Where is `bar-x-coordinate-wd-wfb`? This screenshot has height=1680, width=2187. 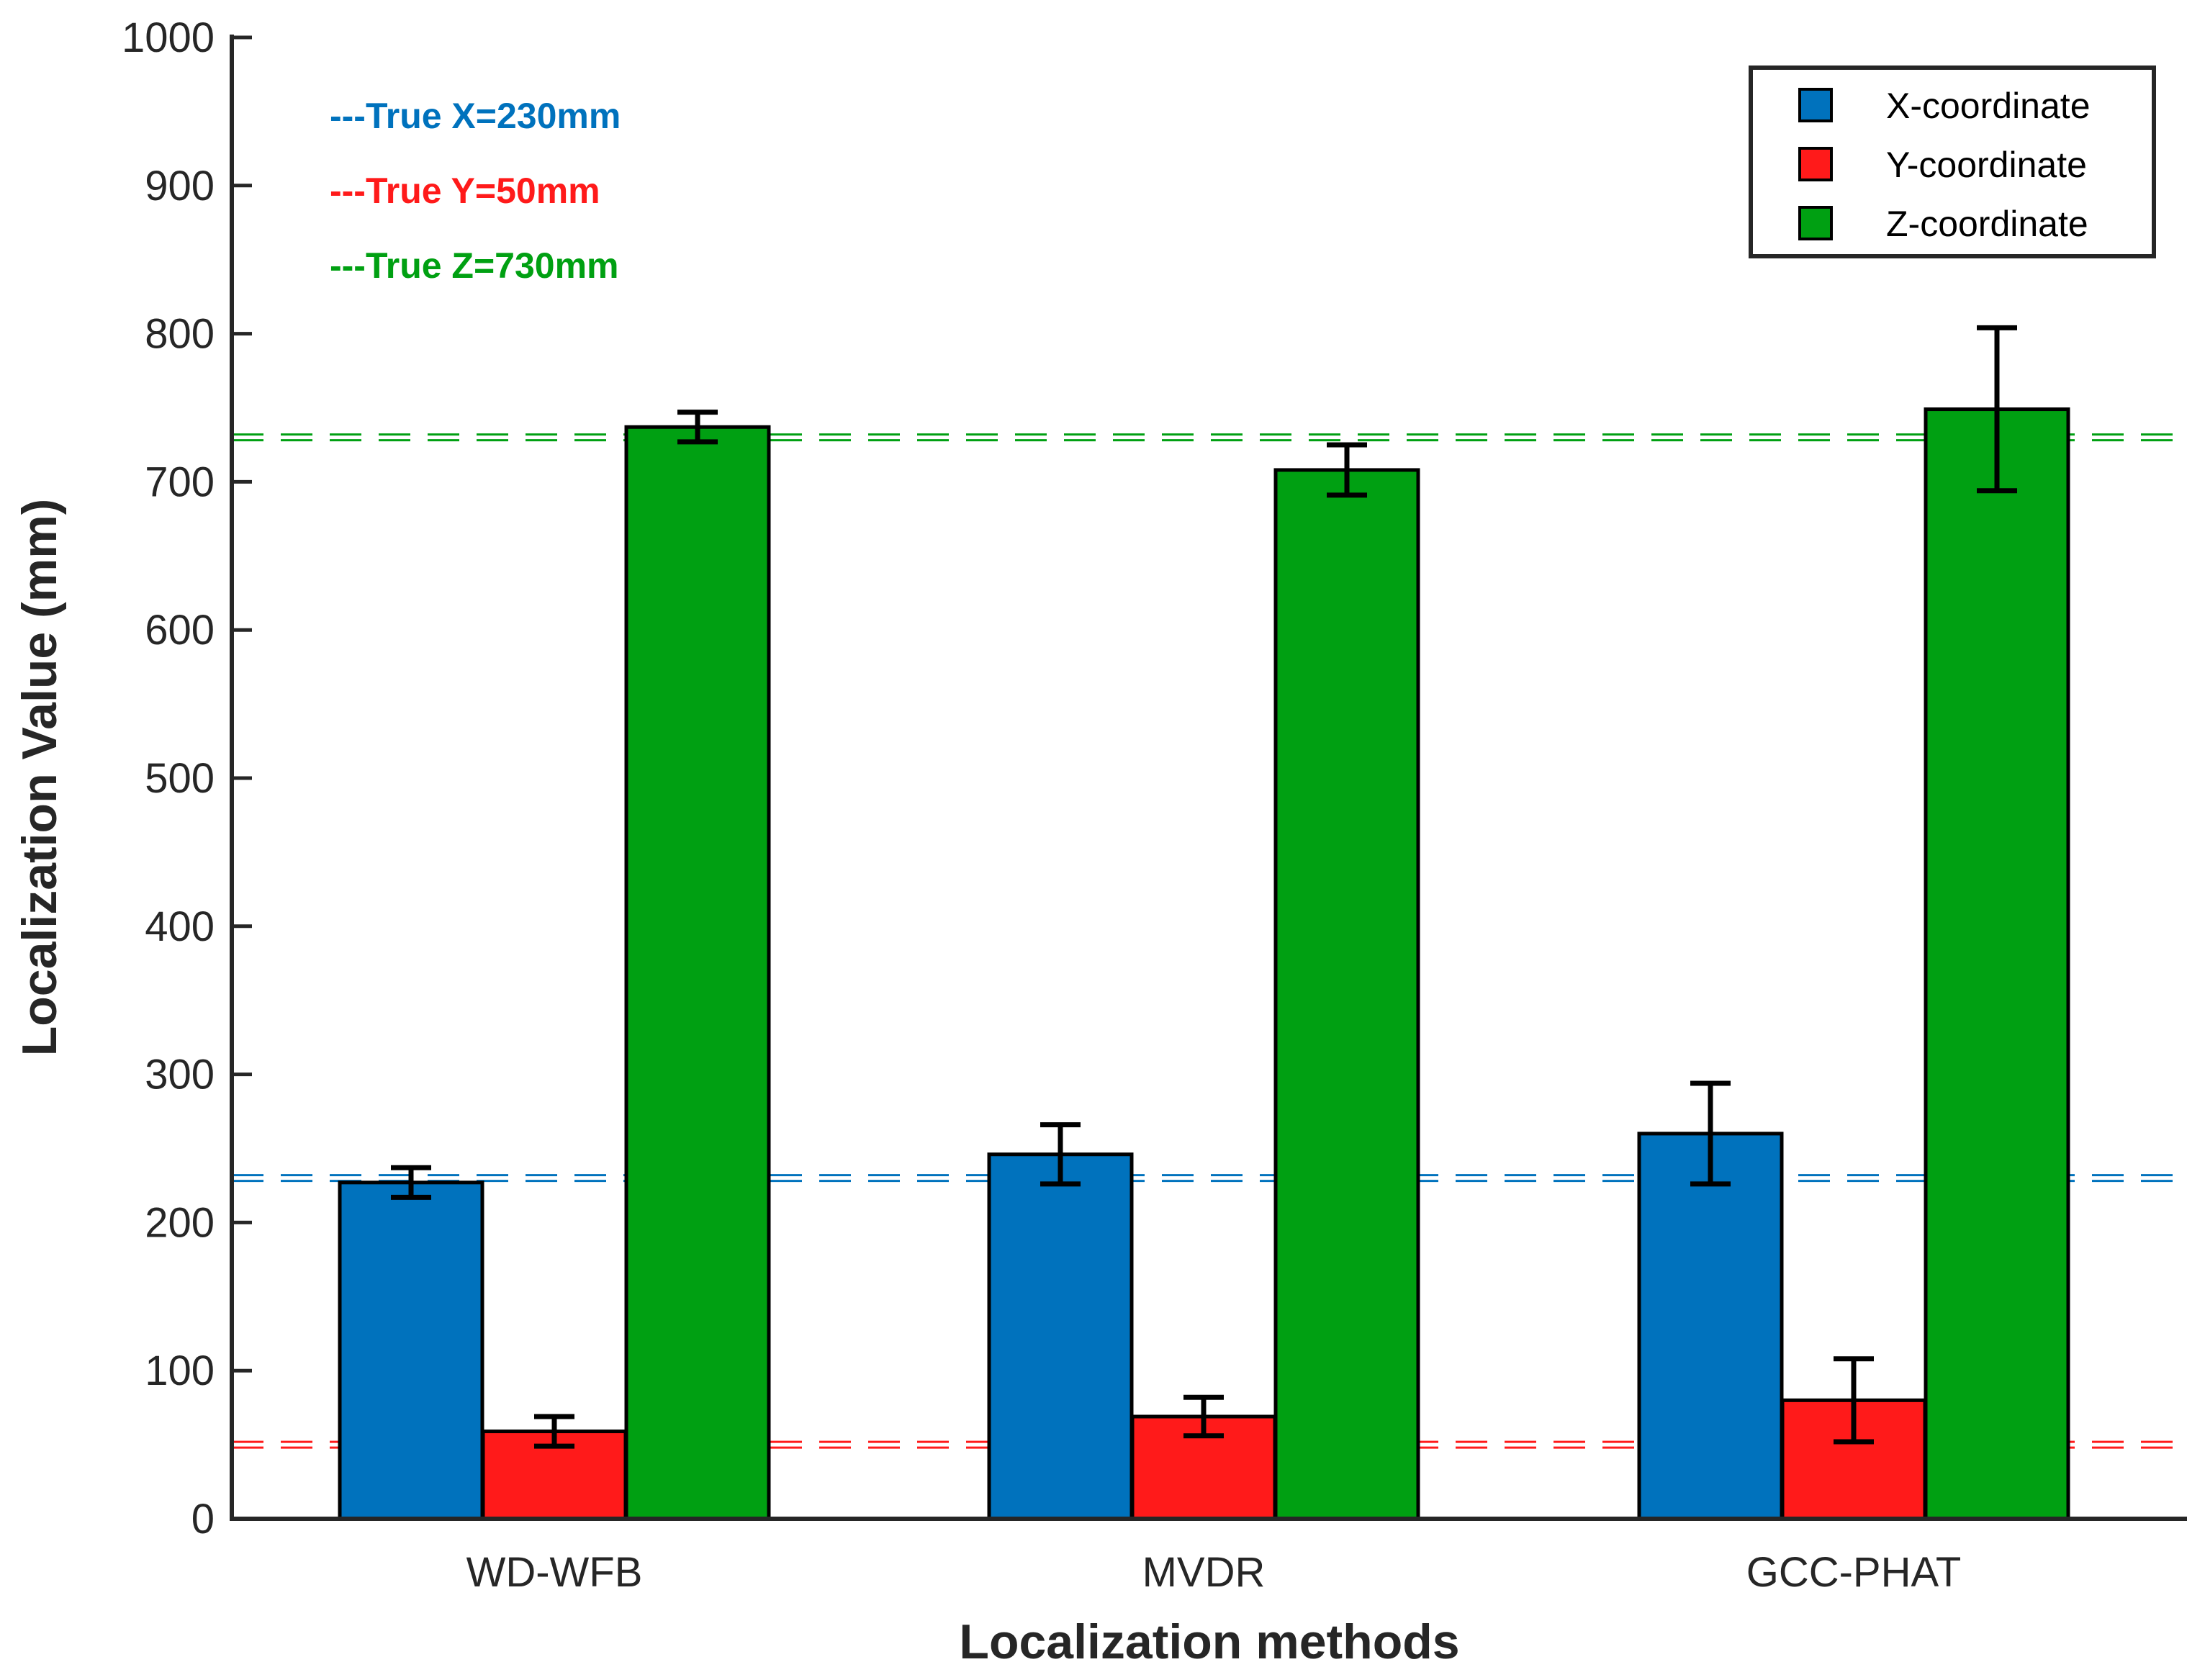
bar-x-coordinate-wd-wfb is located at coordinates (411, 1350).